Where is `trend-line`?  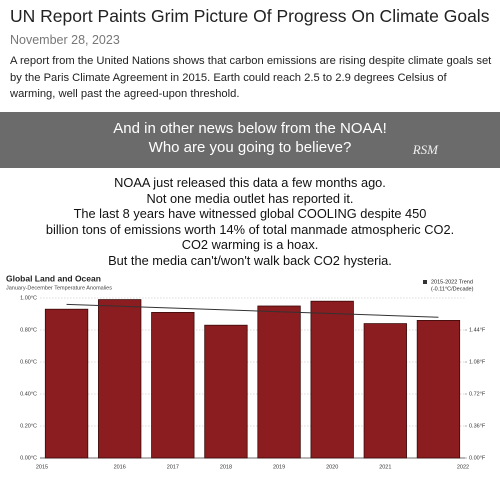 trend-line is located at coordinates (252, 310).